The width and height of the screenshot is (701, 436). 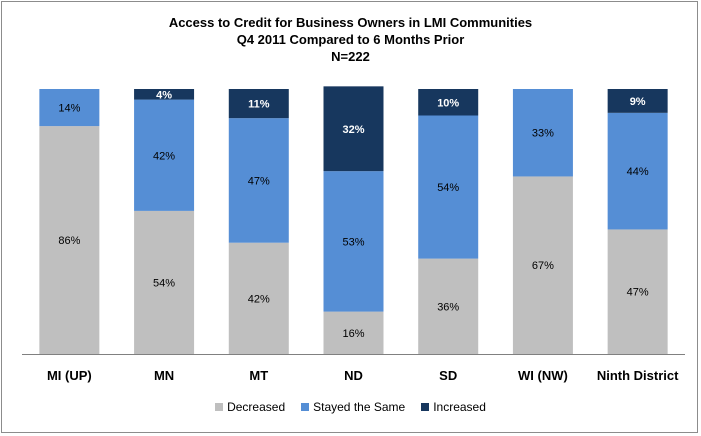 I want to click on data-label-ninth-district-stayed-the-same: 44%, so click(x=638, y=172).